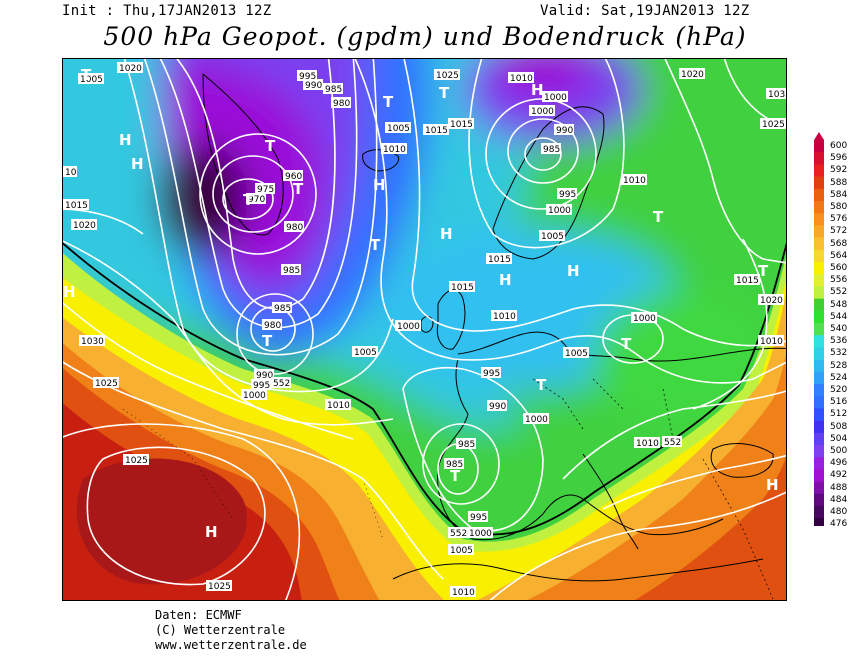 The width and height of the screenshot is (850, 657). Describe the element at coordinates (839, 170) in the screenshot. I see `colorbar-label: 592` at that location.